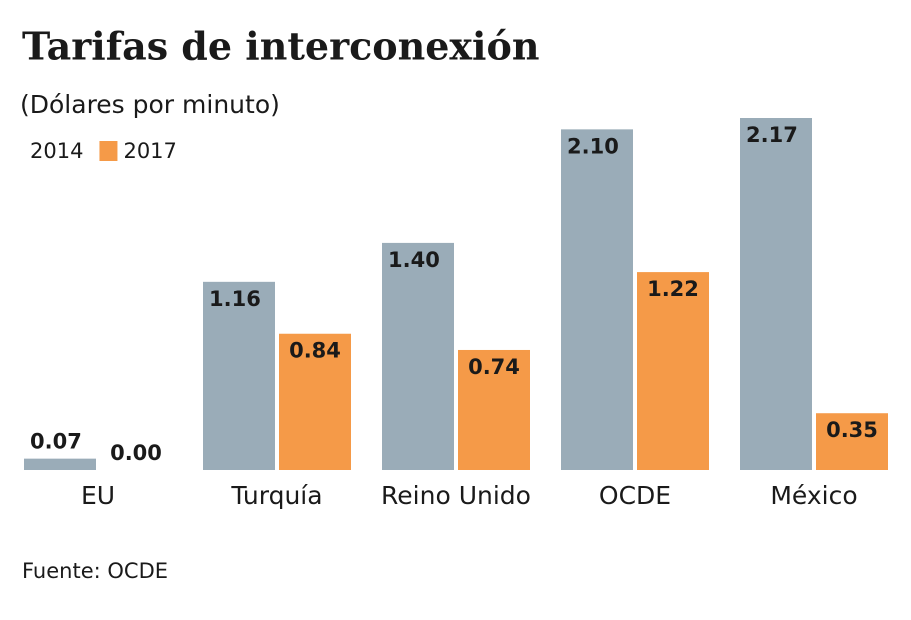  I want to click on value-label: 1.40, so click(414, 260).